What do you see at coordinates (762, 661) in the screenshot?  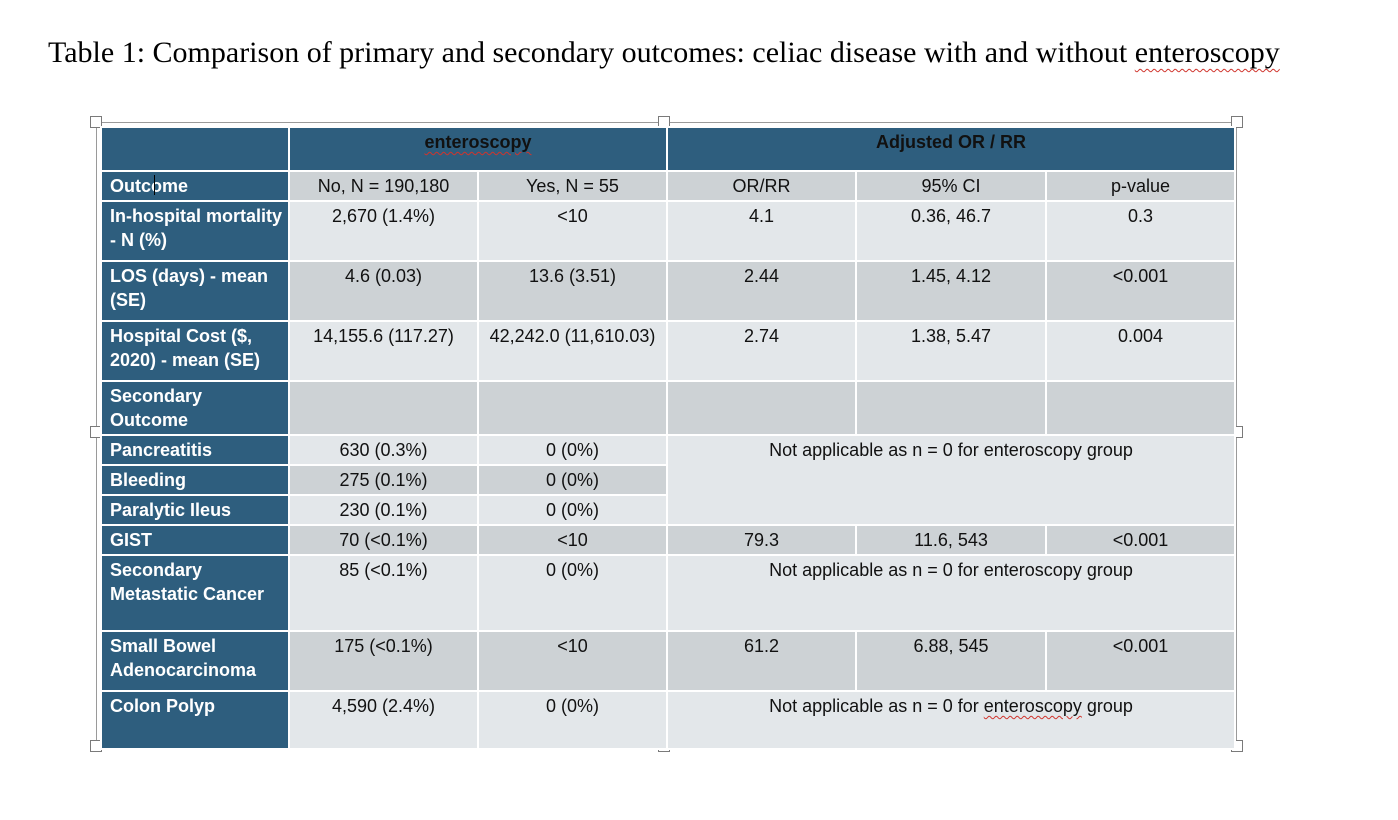 I see `cell-or: 61.2` at bounding box center [762, 661].